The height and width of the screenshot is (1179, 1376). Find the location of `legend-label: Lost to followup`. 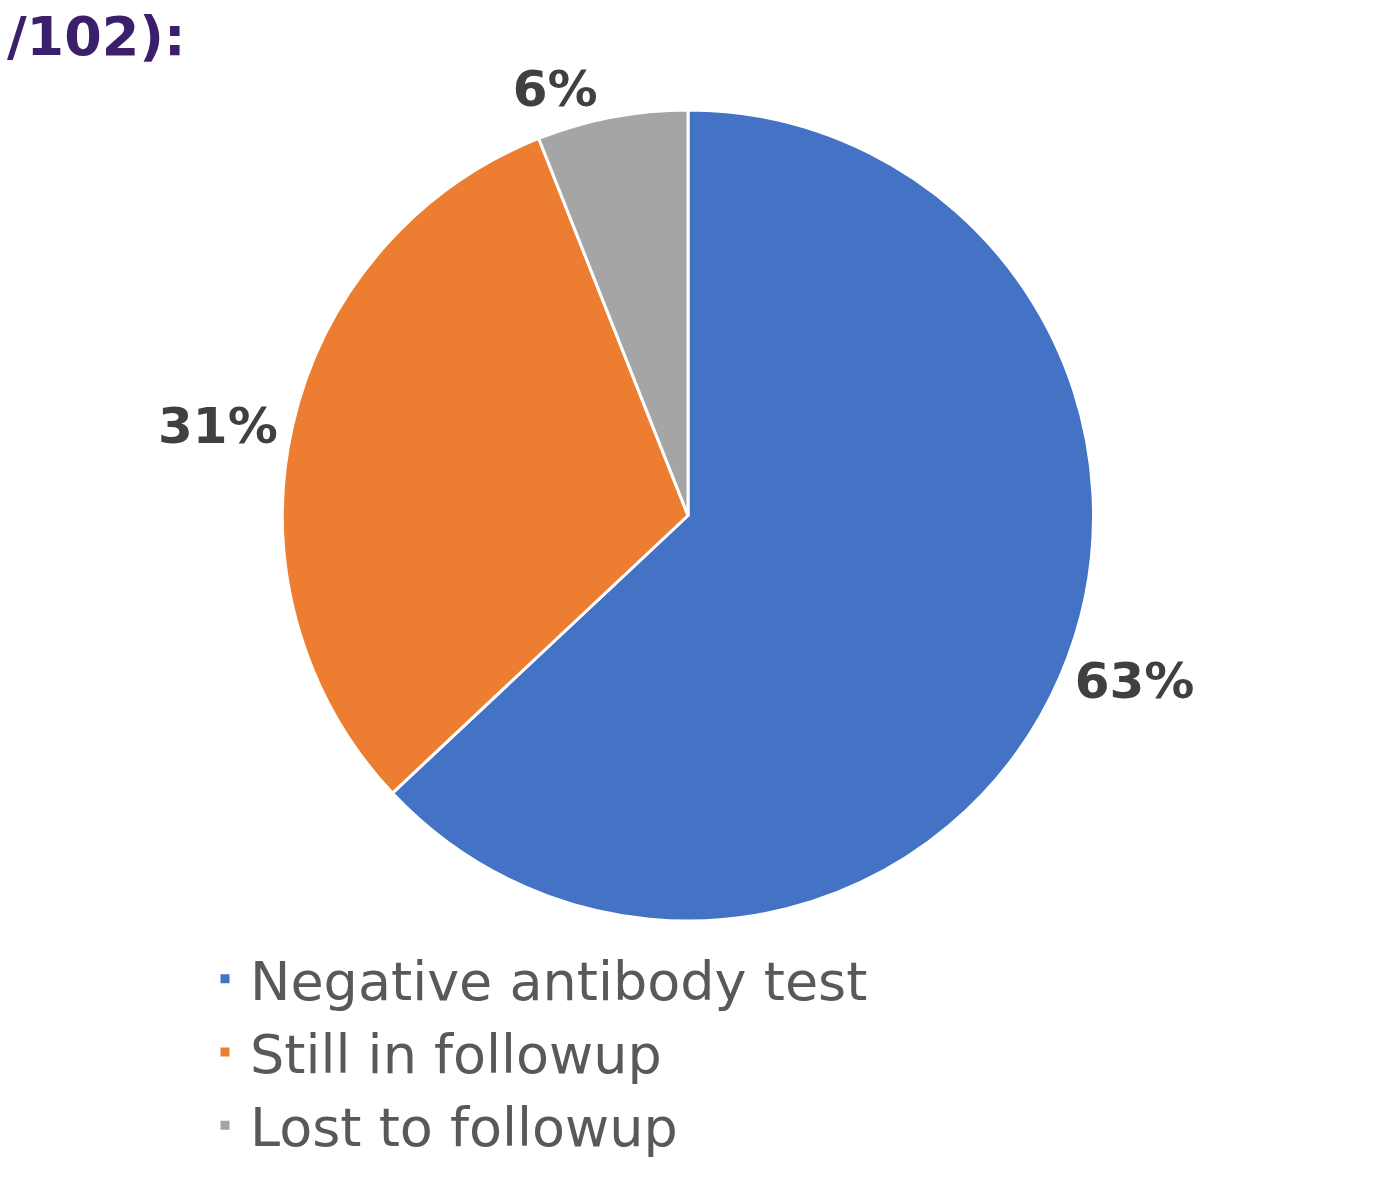

legend-label: Lost to followup is located at coordinates (464, 1128).